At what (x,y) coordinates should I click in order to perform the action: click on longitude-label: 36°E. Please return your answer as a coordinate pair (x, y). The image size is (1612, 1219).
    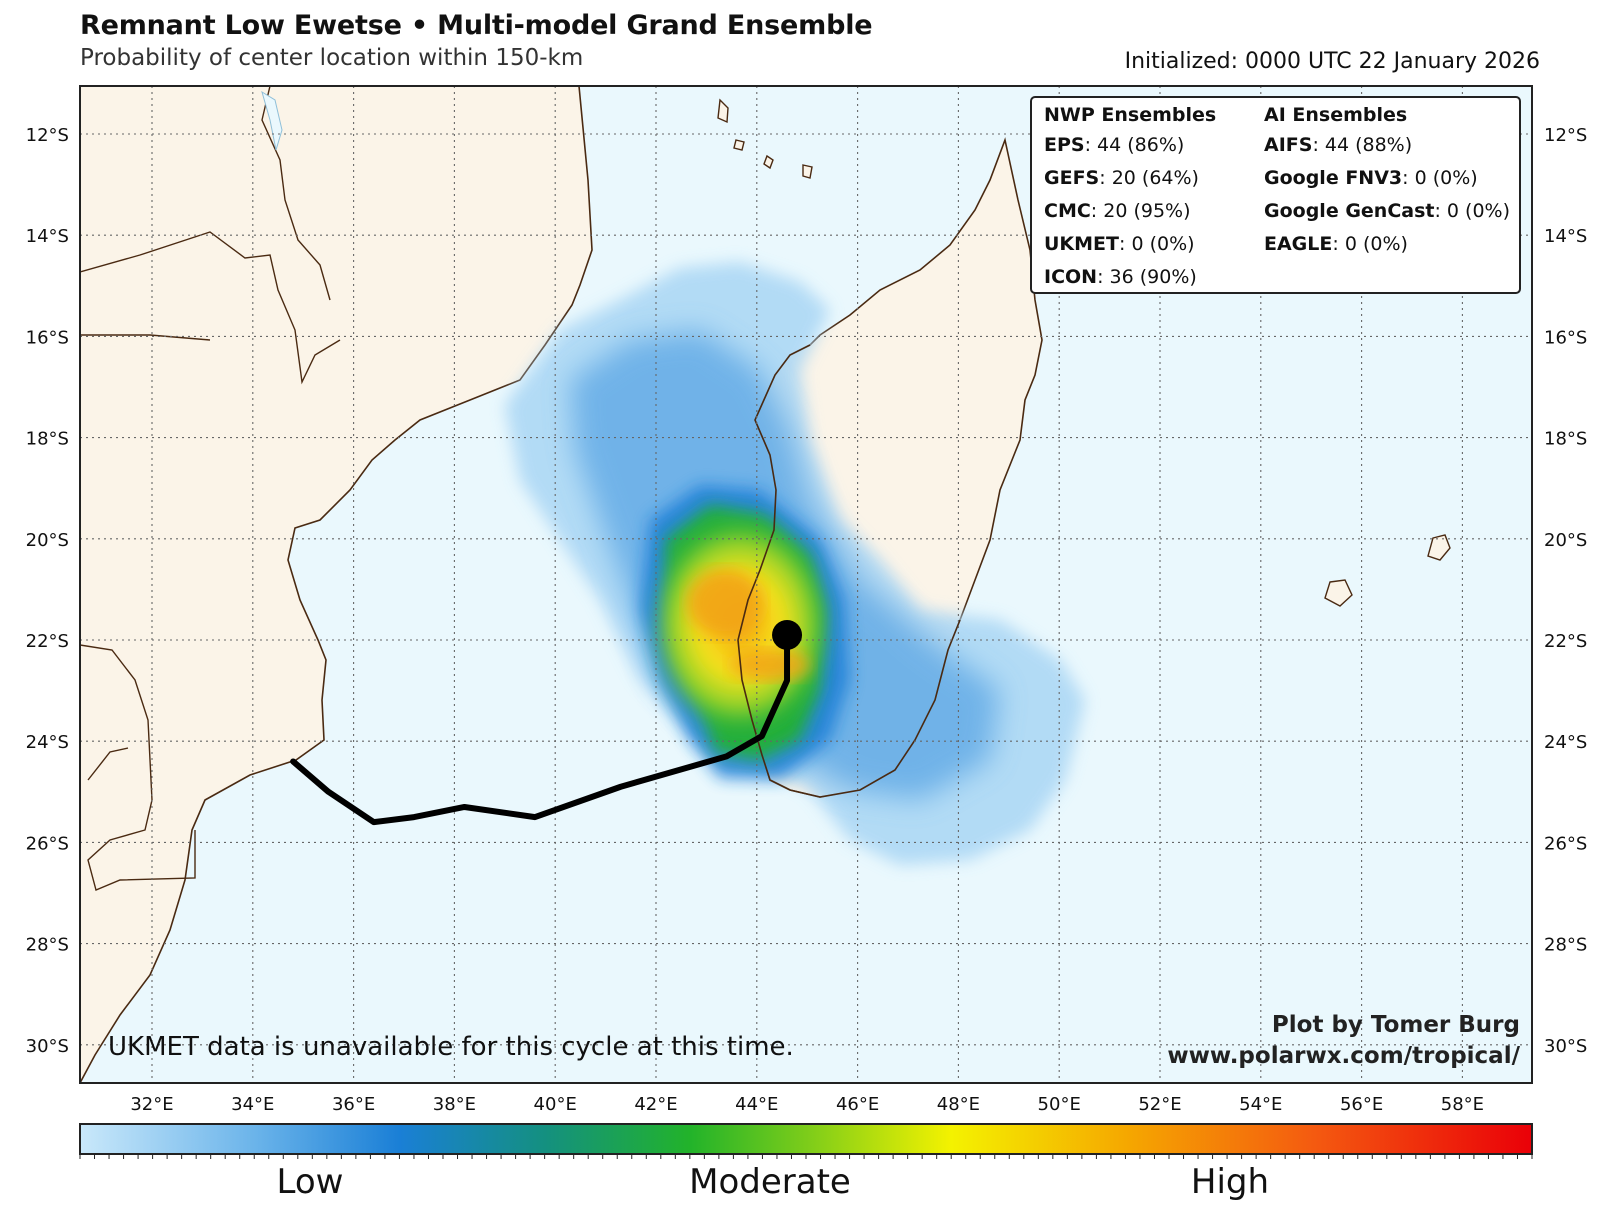
    Looking at the image, I should click on (353, 1104).